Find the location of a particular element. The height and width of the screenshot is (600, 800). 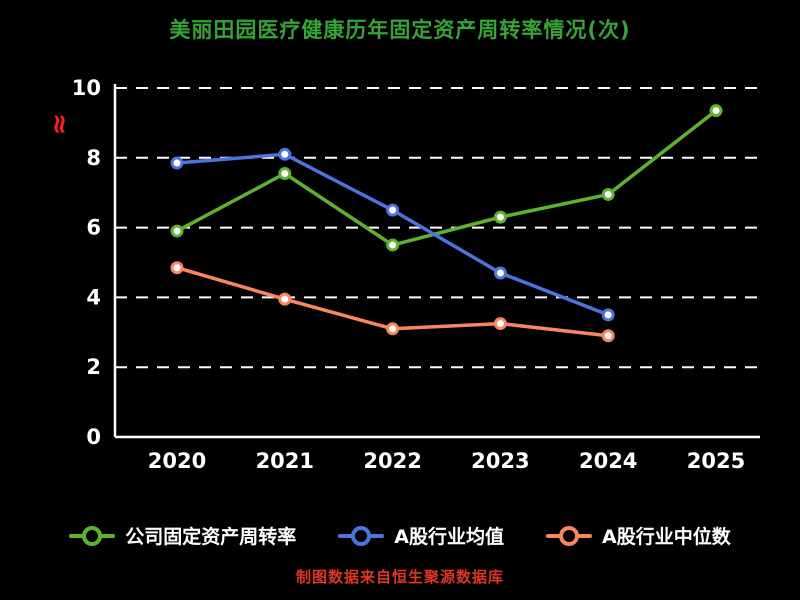

x-tick-label: 2021 is located at coordinates (285, 461).